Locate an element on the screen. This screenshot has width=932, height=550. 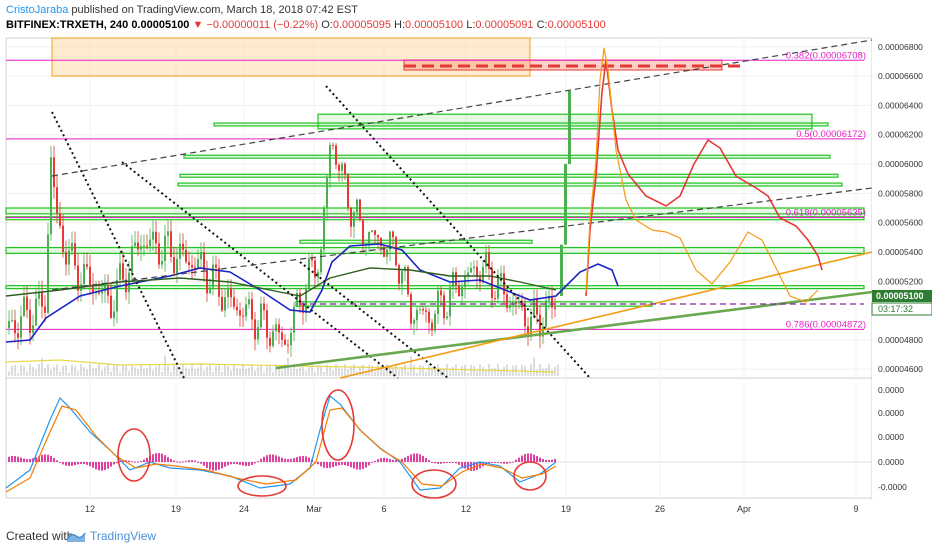
macd-tick-label: 0.0000 is located at coordinates (891, 462).